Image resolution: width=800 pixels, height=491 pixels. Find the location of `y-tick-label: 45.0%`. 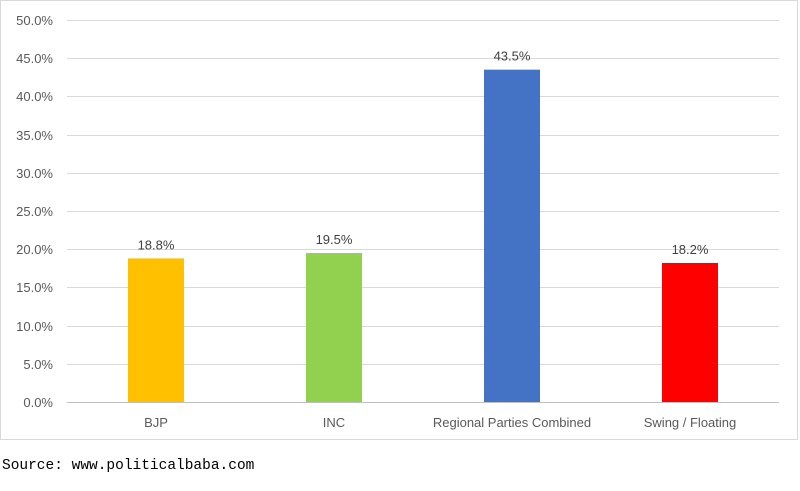

y-tick-label: 45.0% is located at coordinates (34, 58).